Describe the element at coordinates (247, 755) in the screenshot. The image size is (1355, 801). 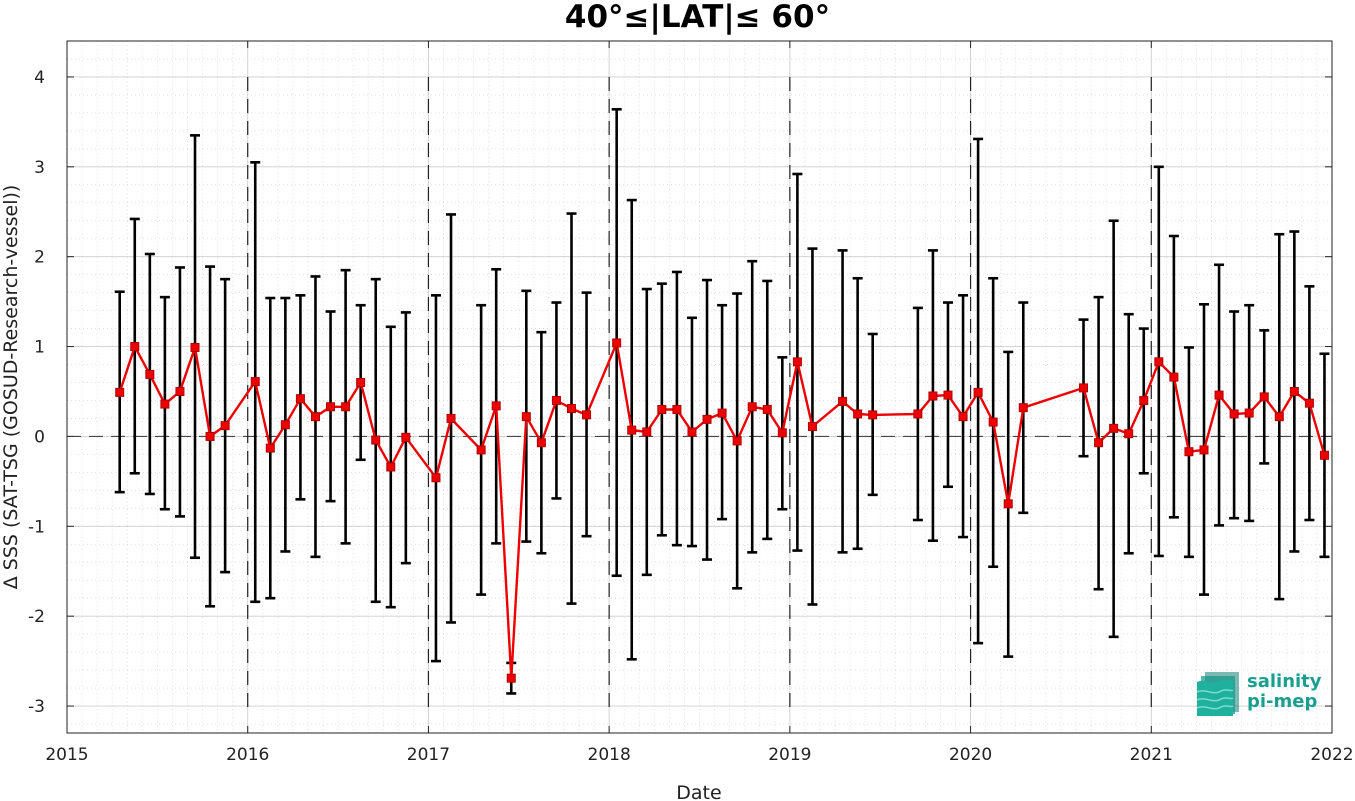
I see `x-tick-label: 2016` at that location.